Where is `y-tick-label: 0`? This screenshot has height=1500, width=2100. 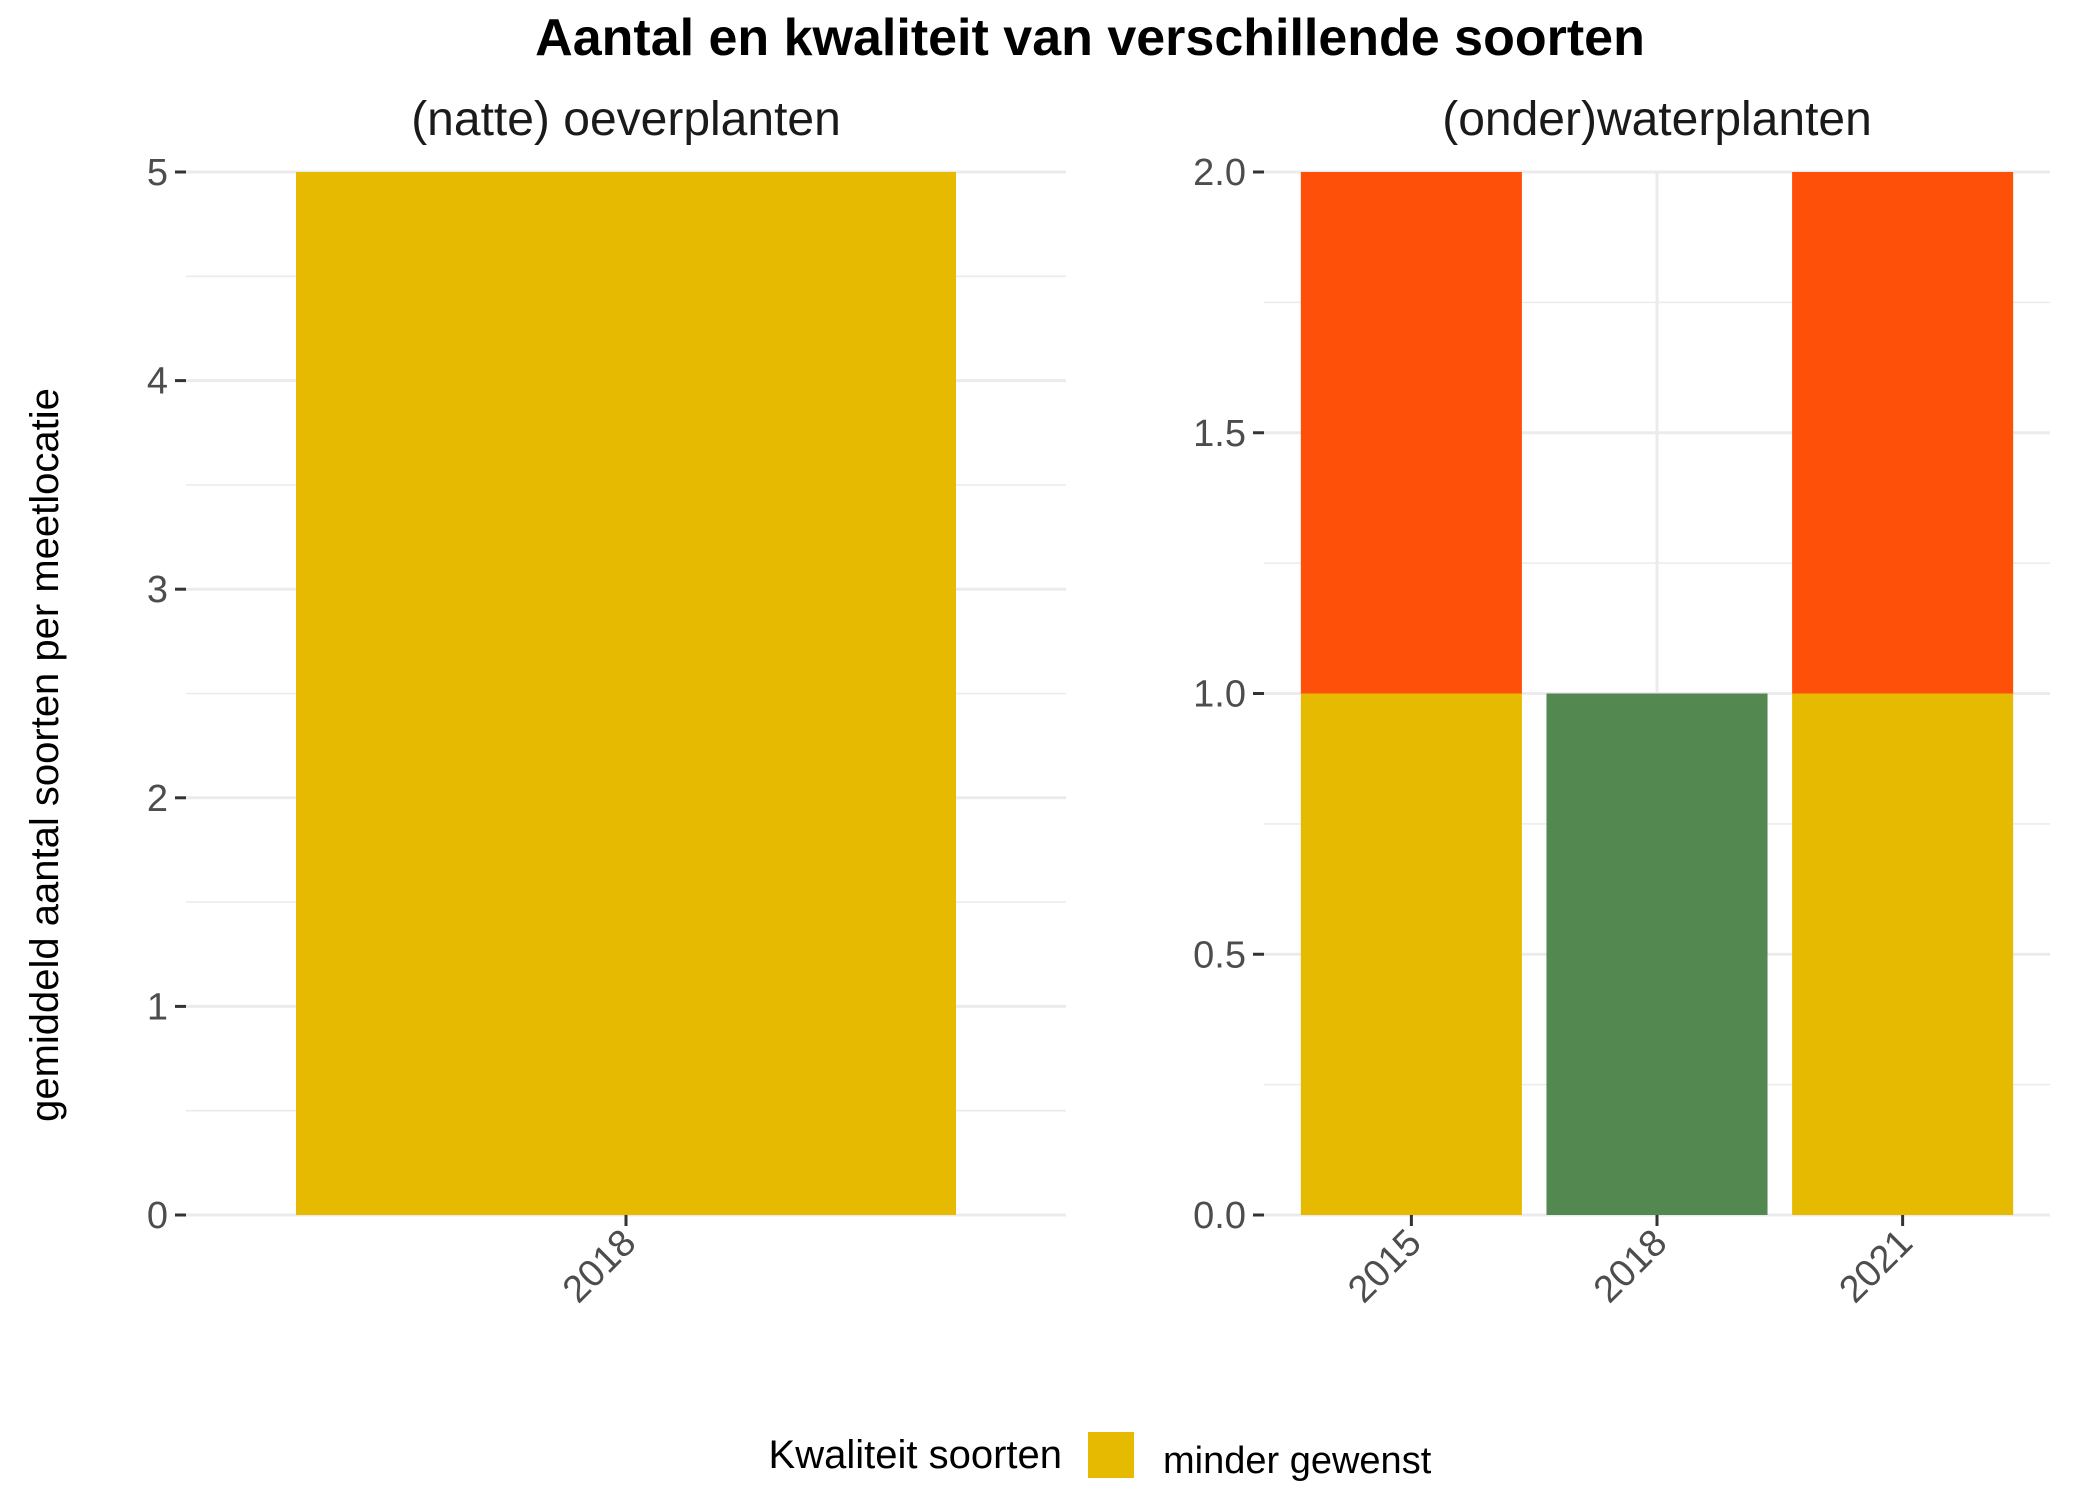 y-tick-label: 0 is located at coordinates (157, 1216).